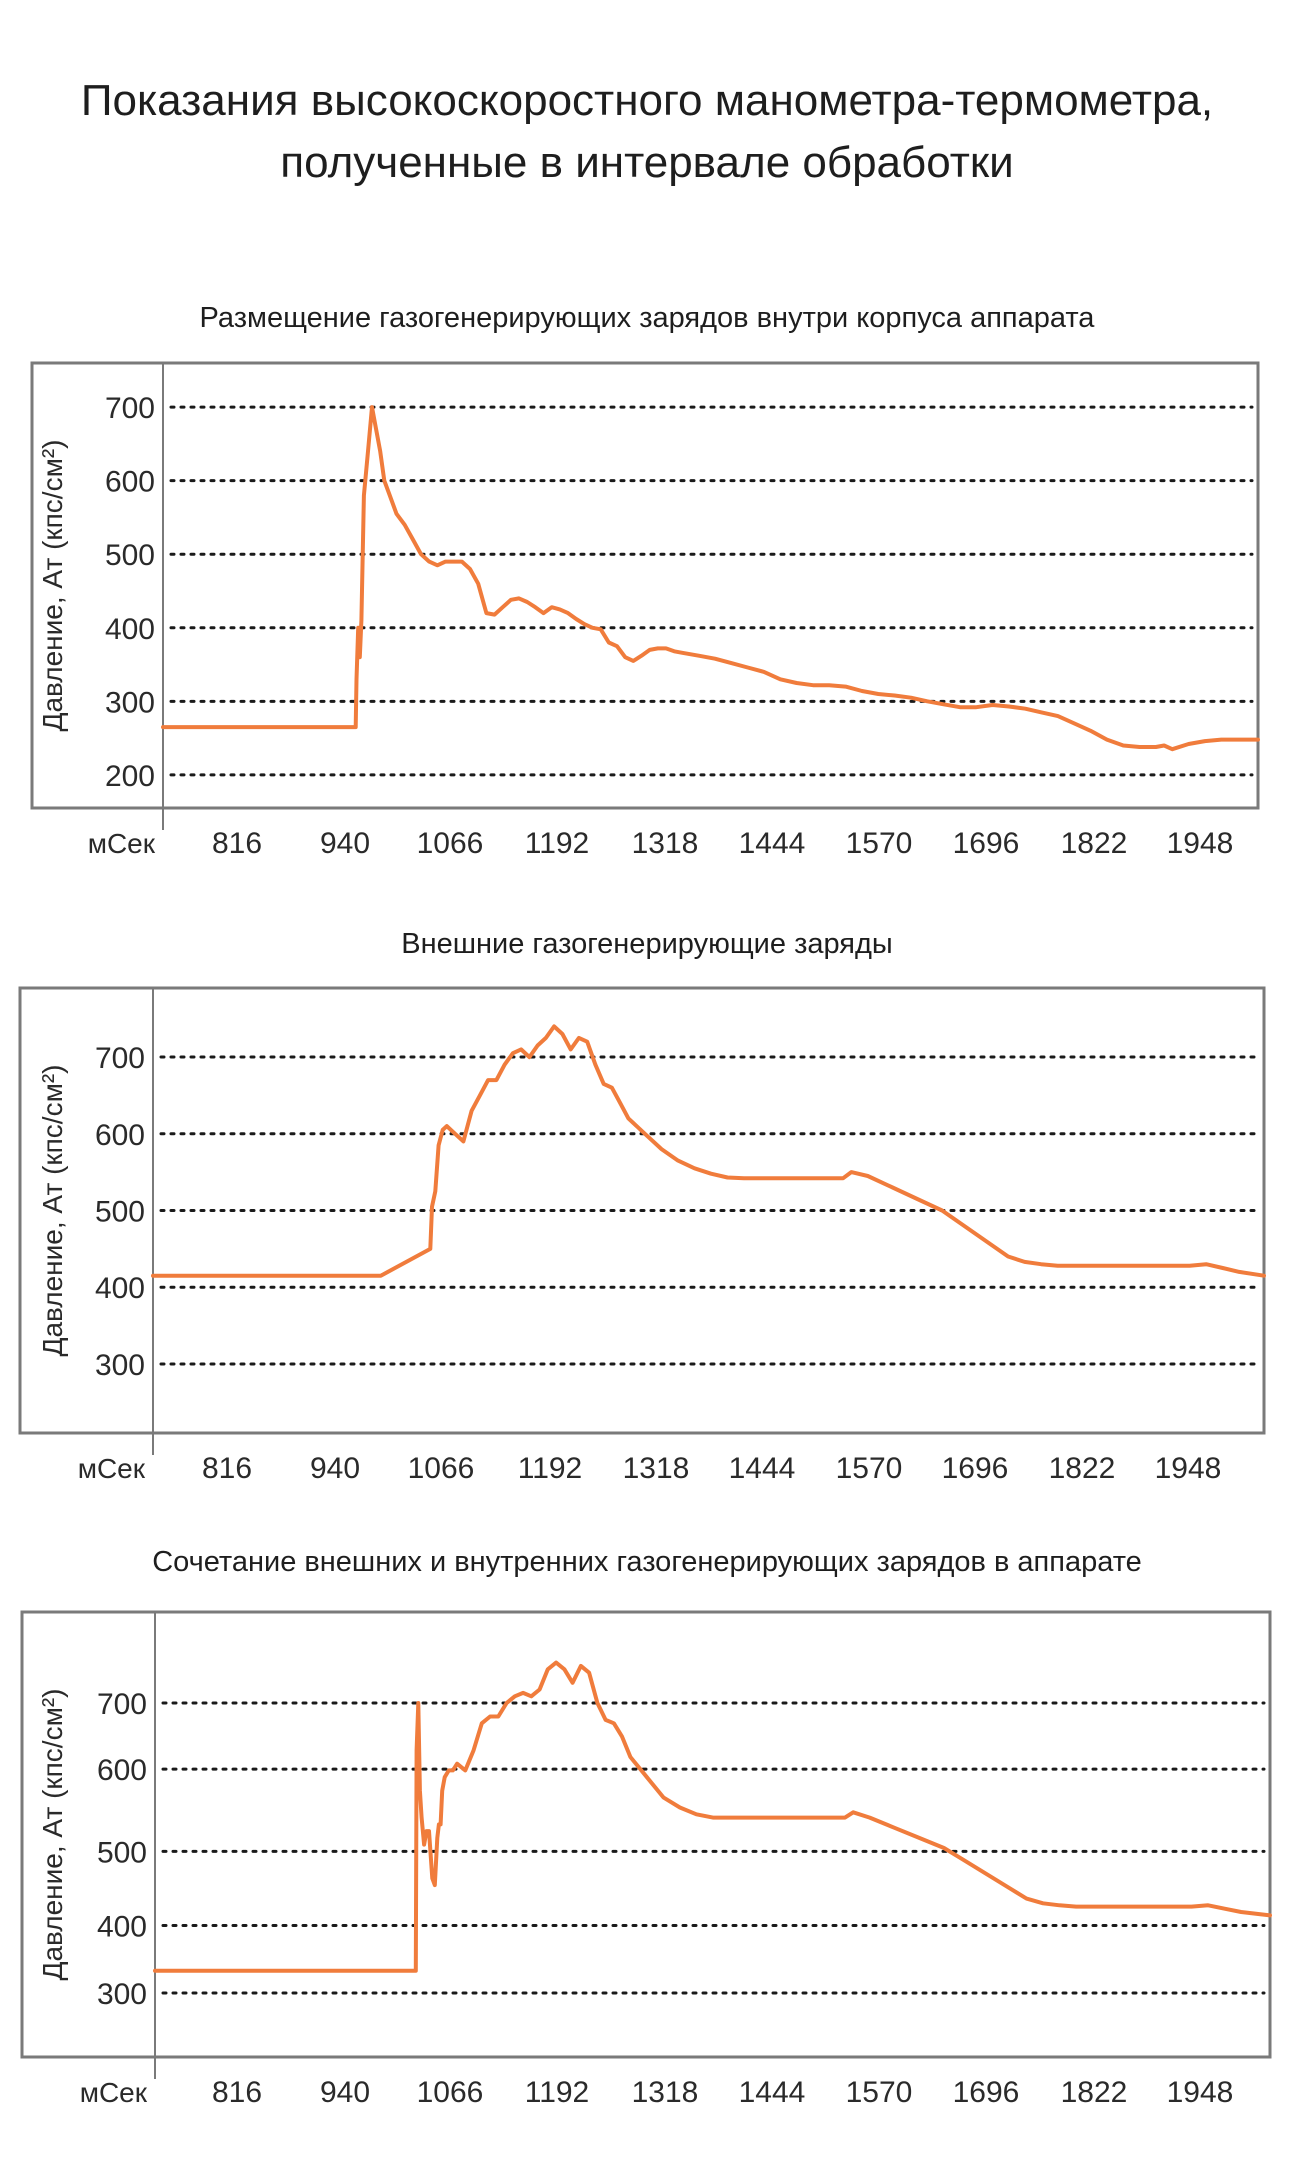 Image resolution: width=1294 pixels, height=2161 pixels. Describe the element at coordinates (647, 162) in the screenshot. I see `page-title-line-2: полученные в интервале обработки` at that location.